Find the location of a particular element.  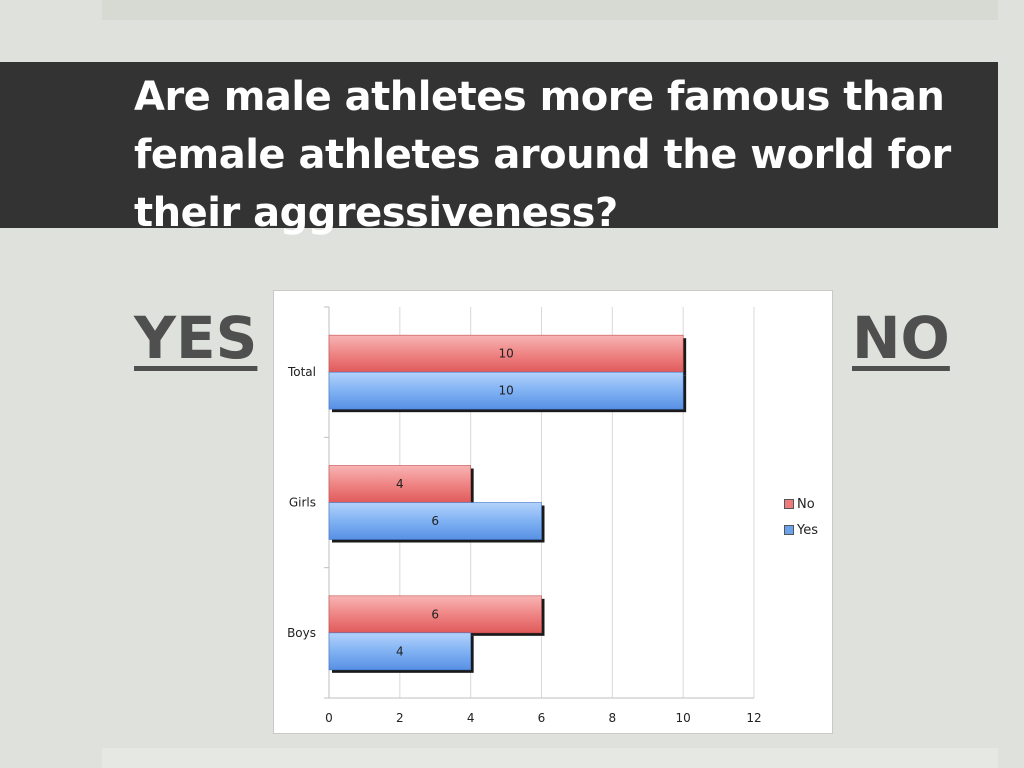

x-tick-label: 6 is located at coordinates (542, 718).